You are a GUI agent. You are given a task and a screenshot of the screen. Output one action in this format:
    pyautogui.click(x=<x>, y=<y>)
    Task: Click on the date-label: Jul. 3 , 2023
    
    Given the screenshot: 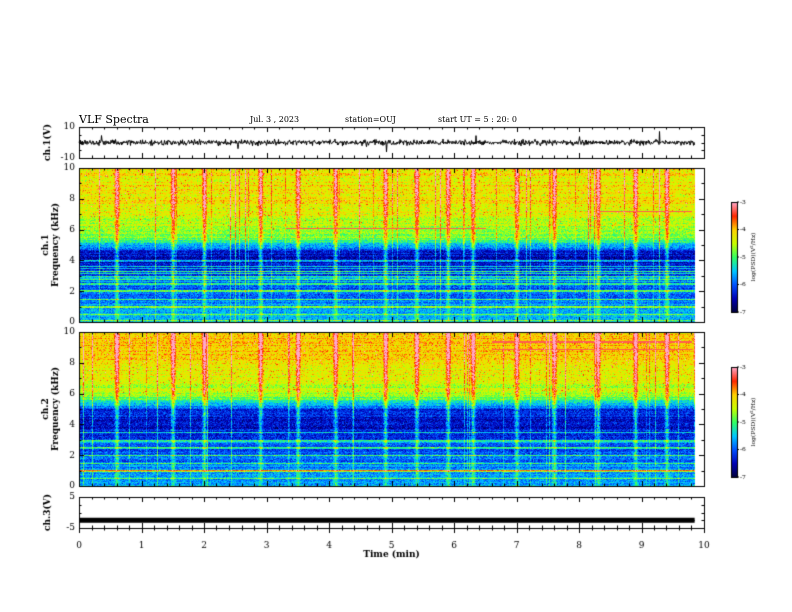 What is the action you would take?
    pyautogui.click(x=275, y=119)
    